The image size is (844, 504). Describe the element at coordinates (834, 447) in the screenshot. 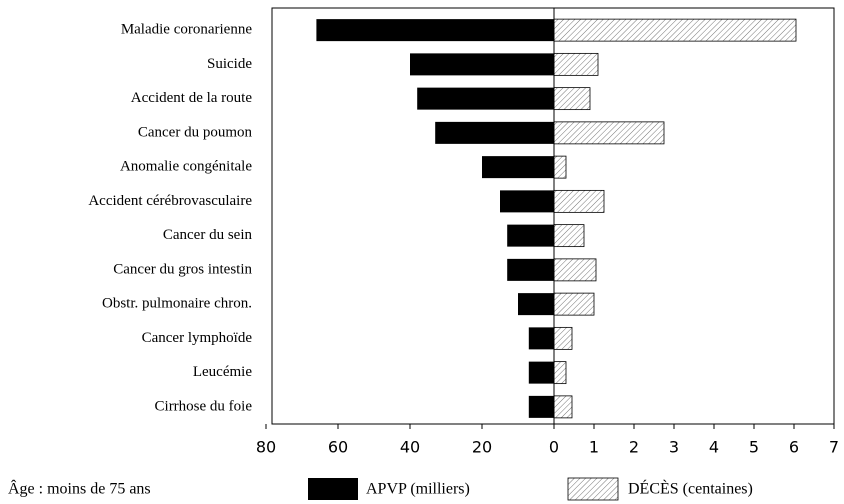

I see `x2-tick-label: 7` at that location.